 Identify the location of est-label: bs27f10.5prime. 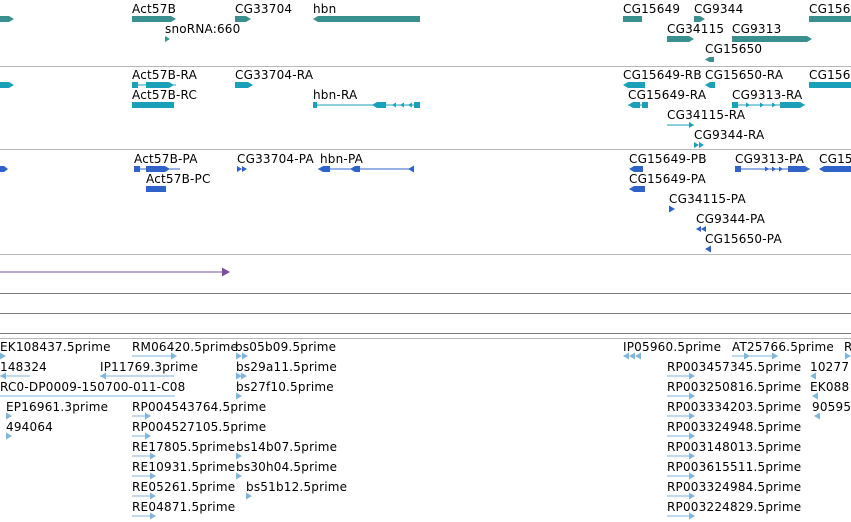
(285, 387).